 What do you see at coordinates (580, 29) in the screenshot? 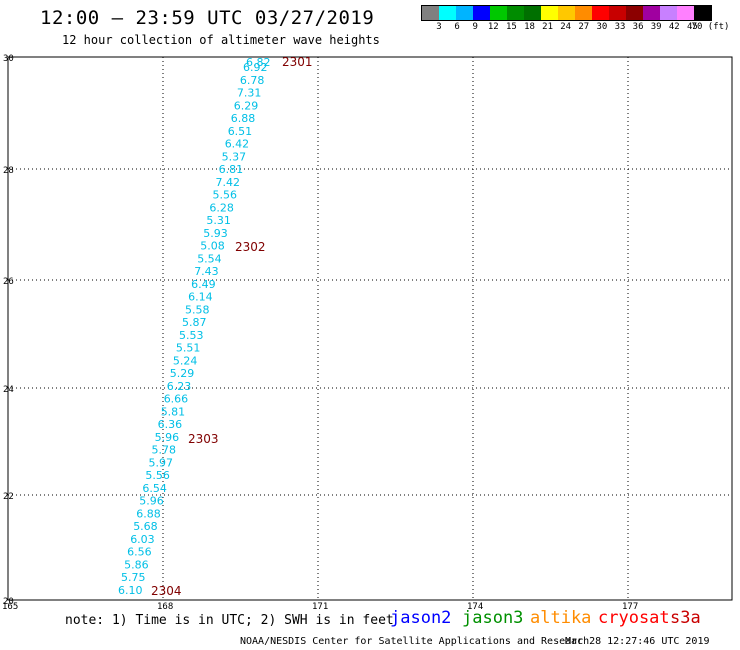
I see `legend-labels: 3 6 9 12 15 18 21 24 27 30 33 36 39 42 45 70 (ft)` at bounding box center [580, 29].